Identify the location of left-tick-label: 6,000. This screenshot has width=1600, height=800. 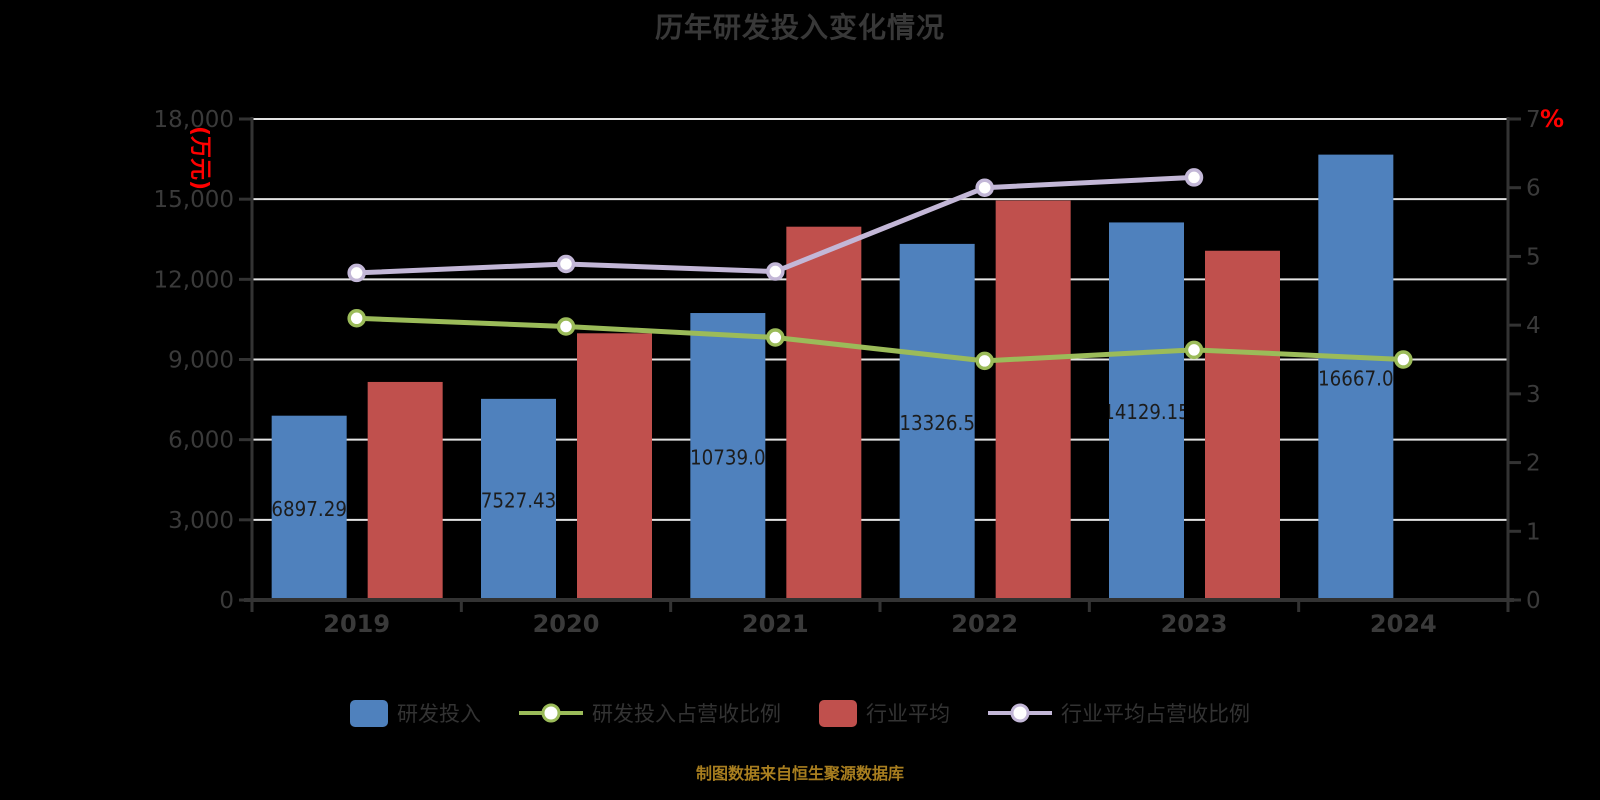
(201, 441).